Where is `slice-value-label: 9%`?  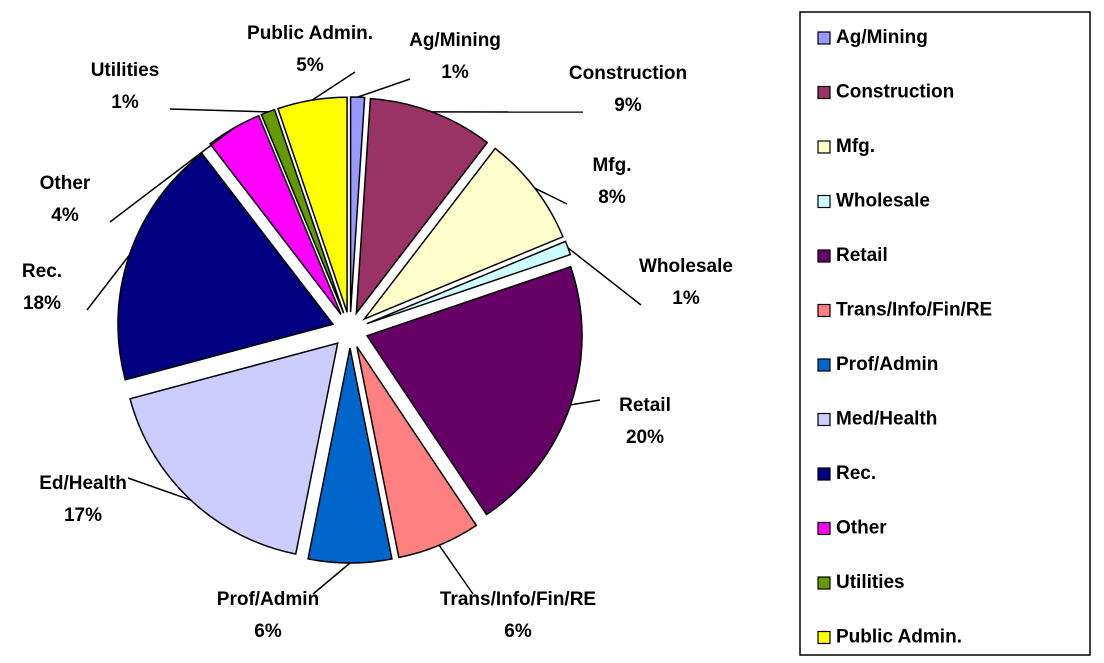
slice-value-label: 9% is located at coordinates (628, 105).